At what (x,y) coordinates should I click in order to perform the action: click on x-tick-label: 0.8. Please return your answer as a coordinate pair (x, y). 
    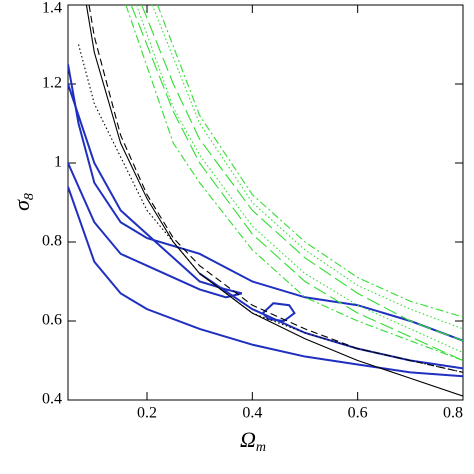
    Looking at the image, I should click on (453, 413).